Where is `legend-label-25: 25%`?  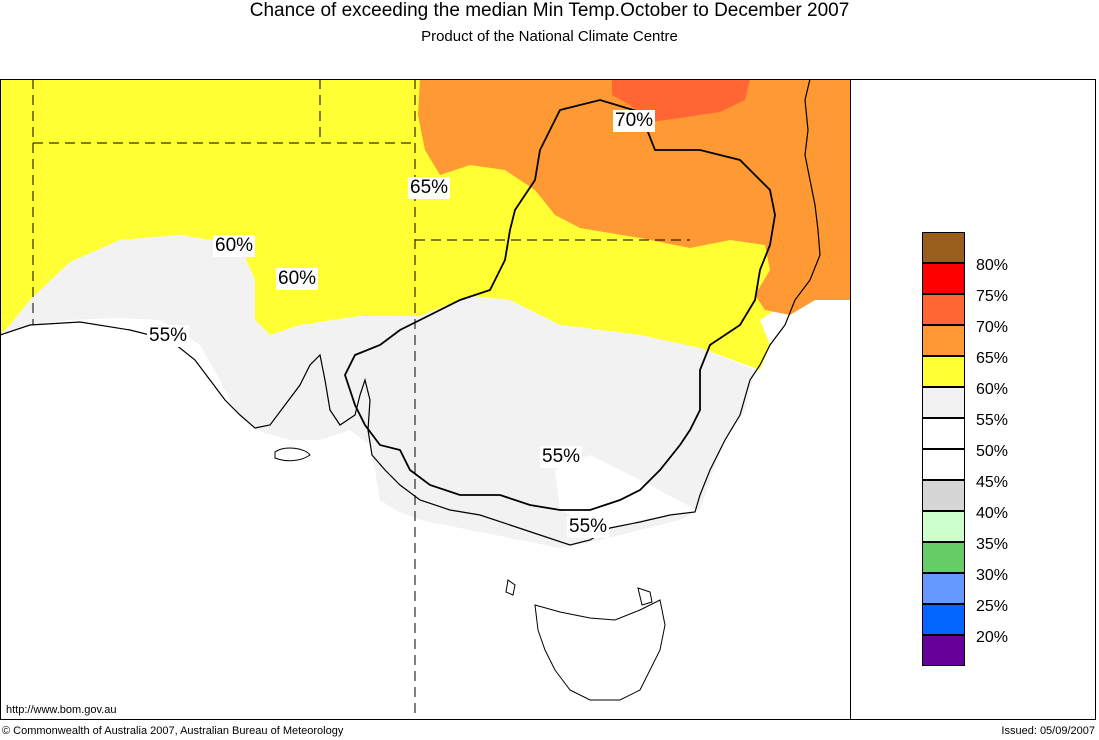 legend-label-25: 25% is located at coordinates (992, 606).